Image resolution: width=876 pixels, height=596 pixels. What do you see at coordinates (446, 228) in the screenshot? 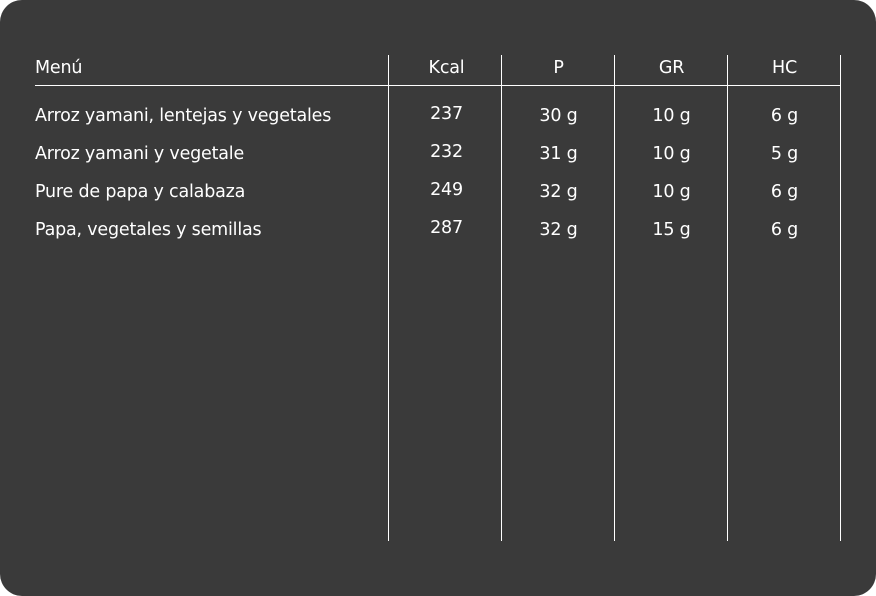
I see `cell-kcal: 287` at bounding box center [446, 228].